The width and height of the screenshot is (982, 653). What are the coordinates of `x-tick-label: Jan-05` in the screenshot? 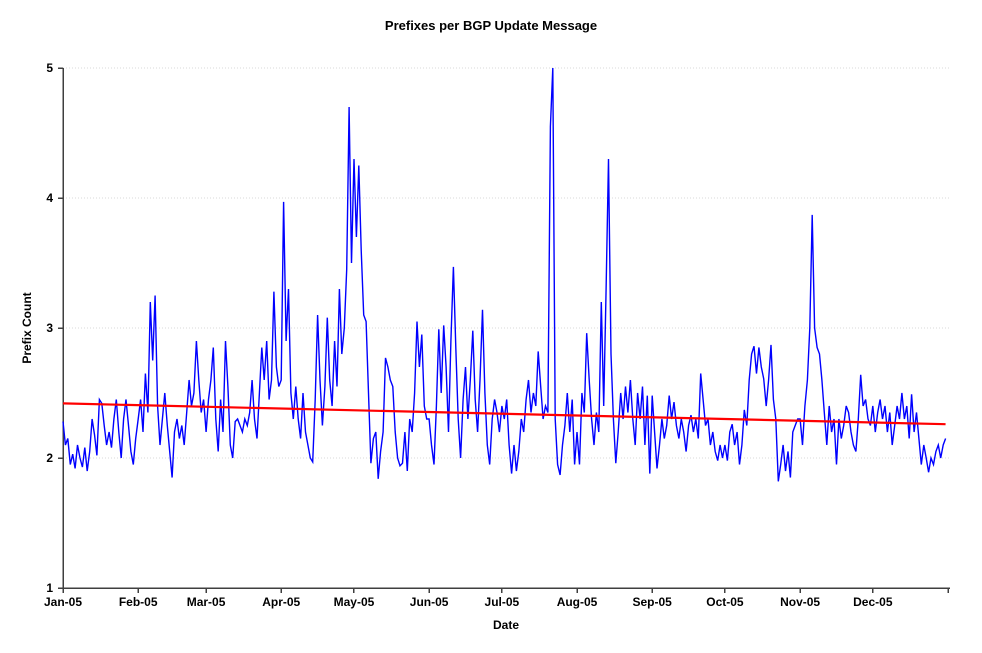 It's located at (63, 602).